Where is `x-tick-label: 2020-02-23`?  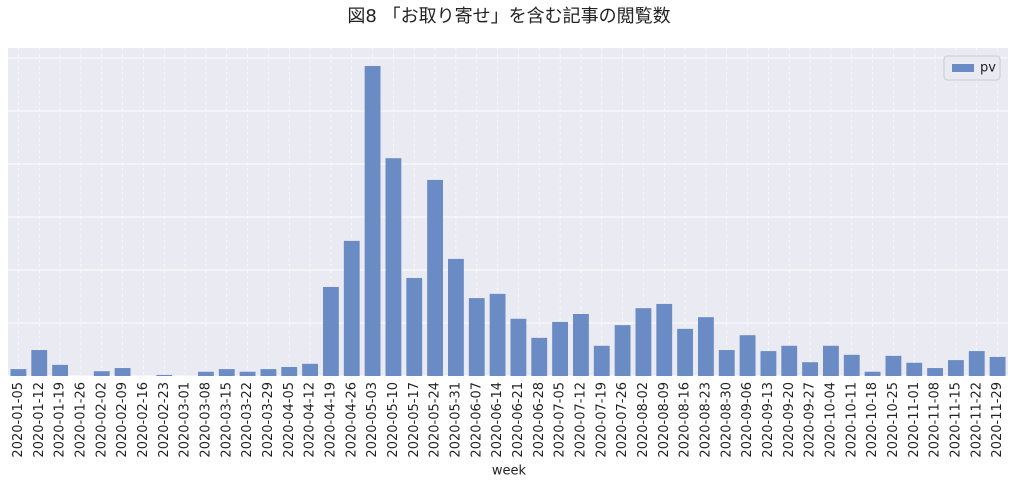 x-tick-label: 2020-02-23 is located at coordinates (164, 420).